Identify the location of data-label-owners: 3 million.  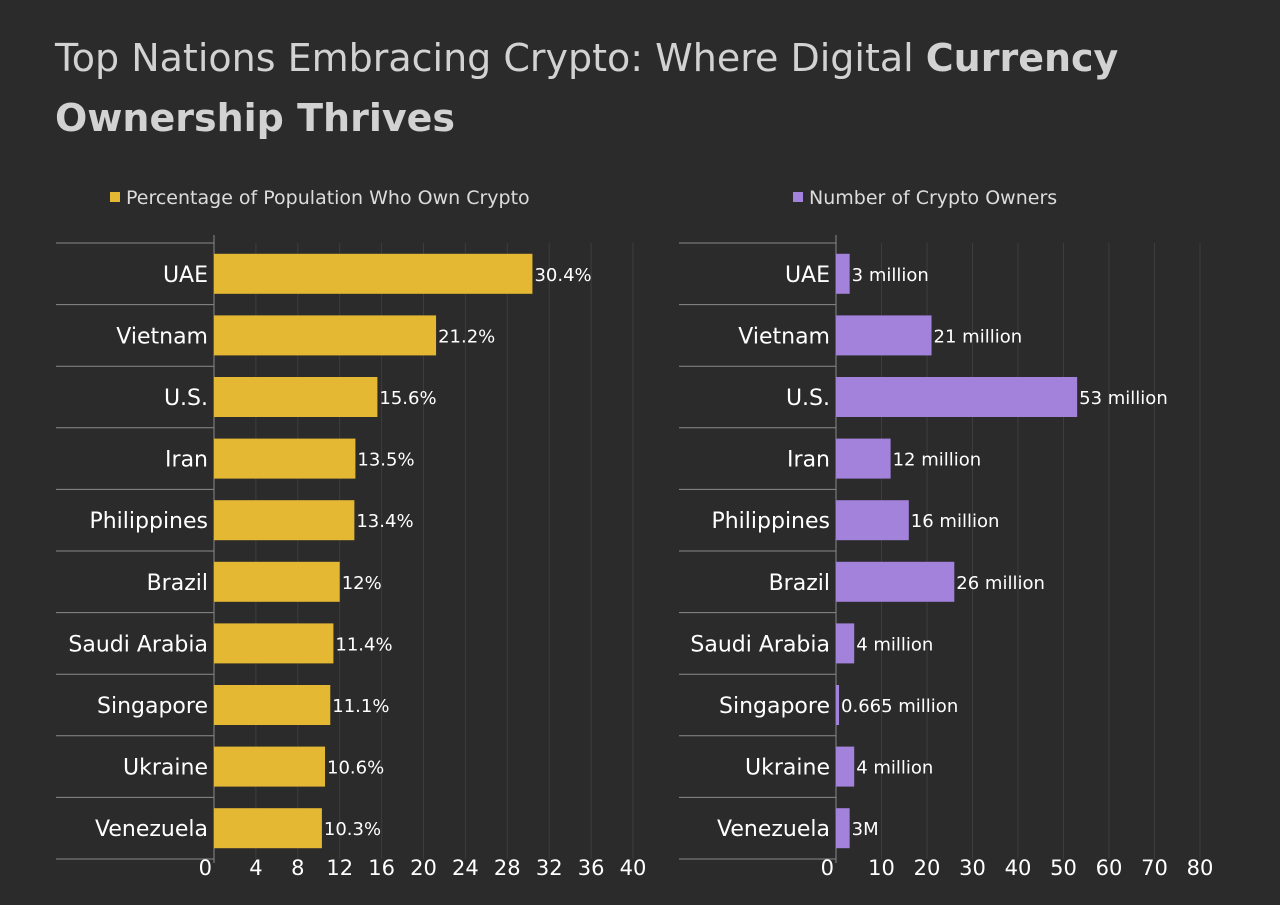
(890, 275).